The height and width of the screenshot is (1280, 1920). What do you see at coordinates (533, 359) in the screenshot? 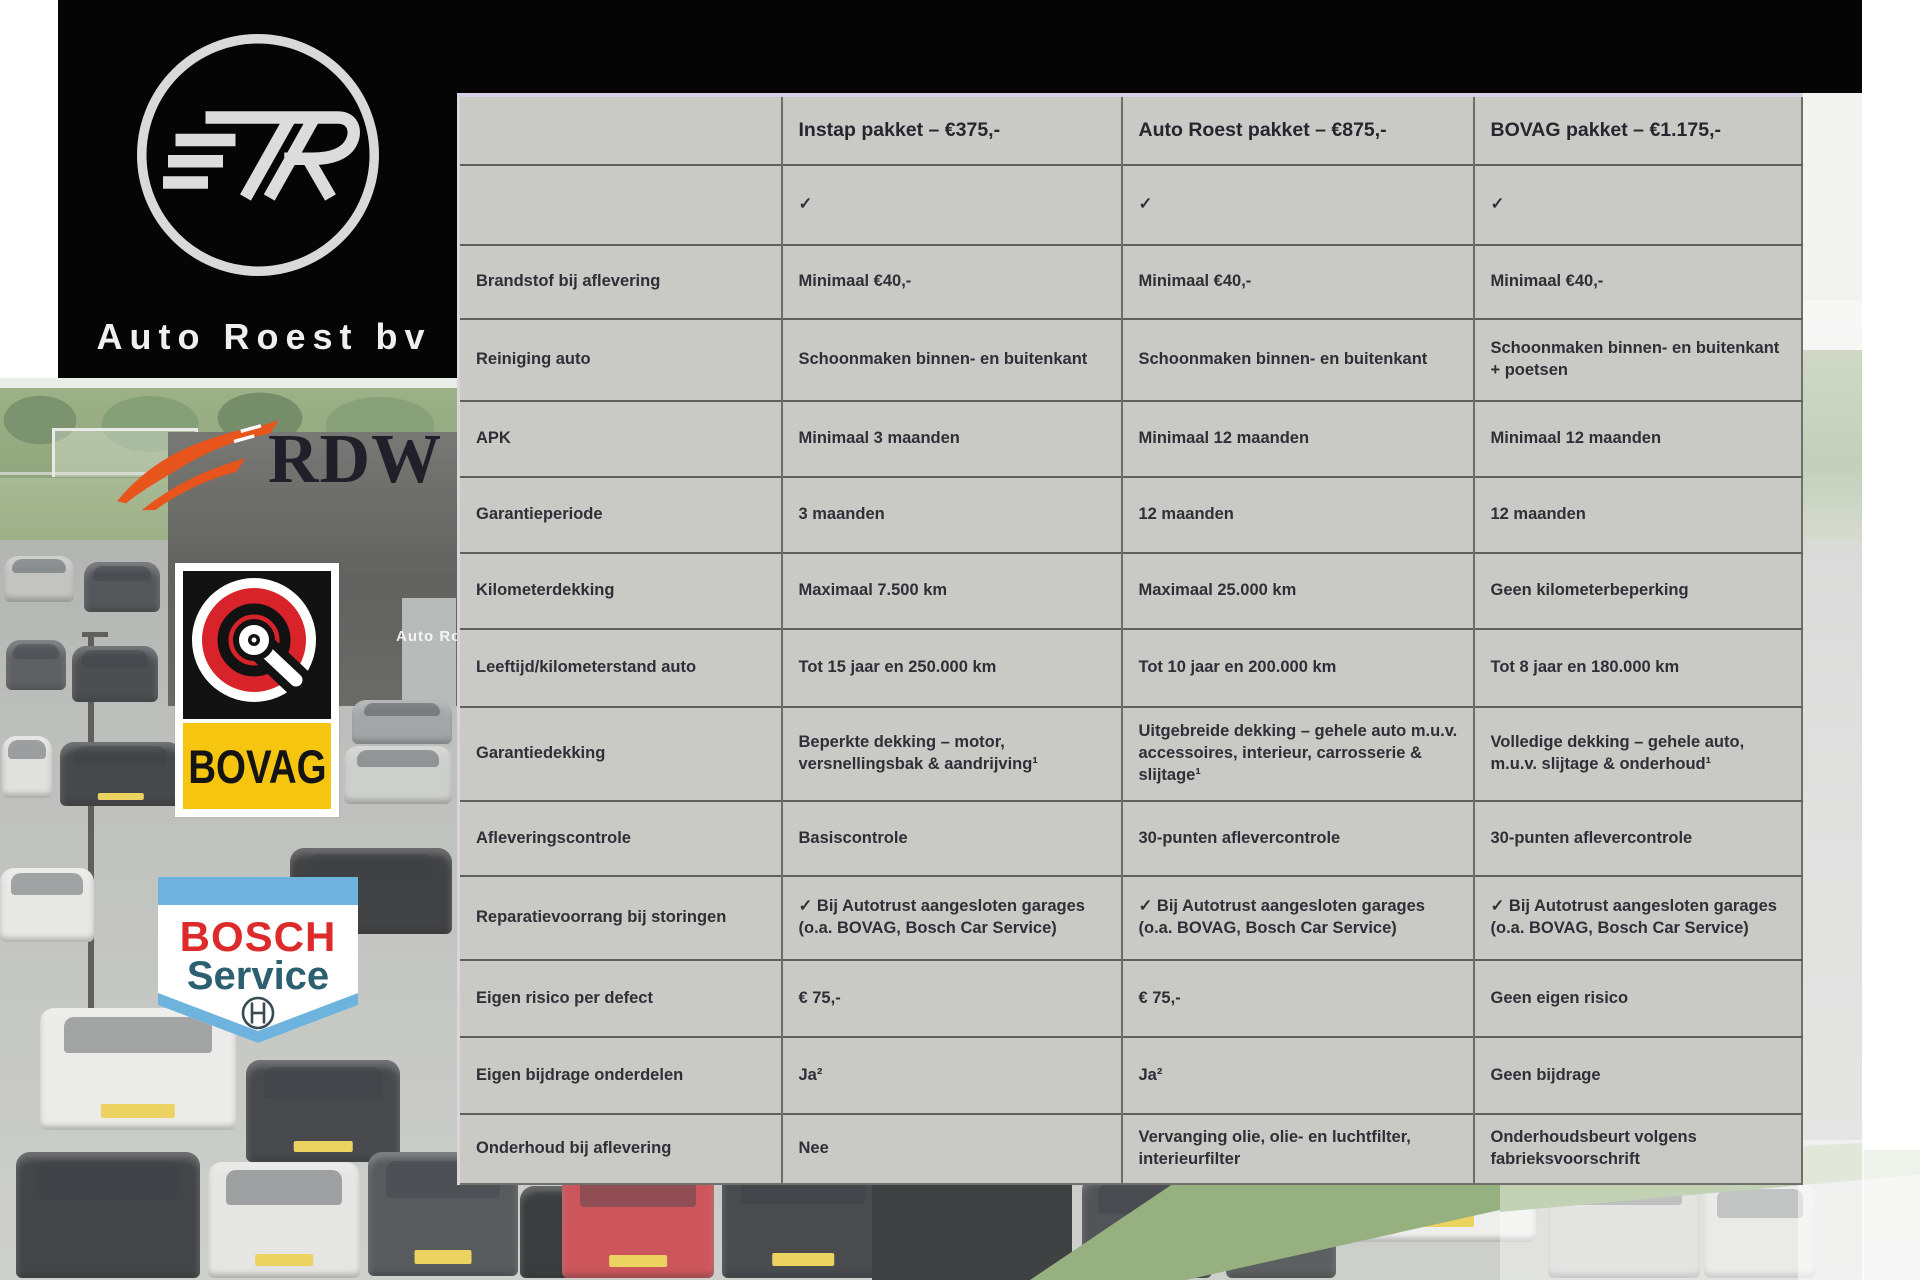
I see `row-label-cell: Reiniging auto` at bounding box center [533, 359].